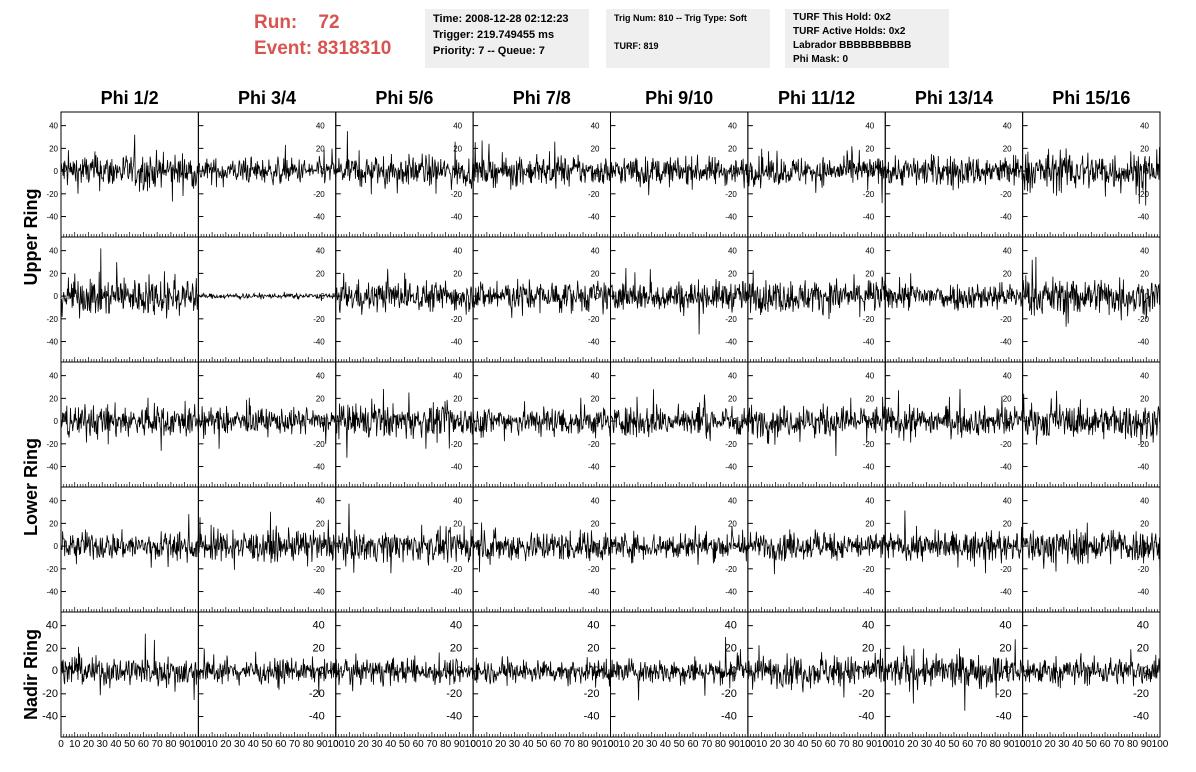 The height and width of the screenshot is (772, 1196). Describe the element at coordinates (941, 744) in the screenshot. I see `x-tick-label-7-40: 40` at that location.